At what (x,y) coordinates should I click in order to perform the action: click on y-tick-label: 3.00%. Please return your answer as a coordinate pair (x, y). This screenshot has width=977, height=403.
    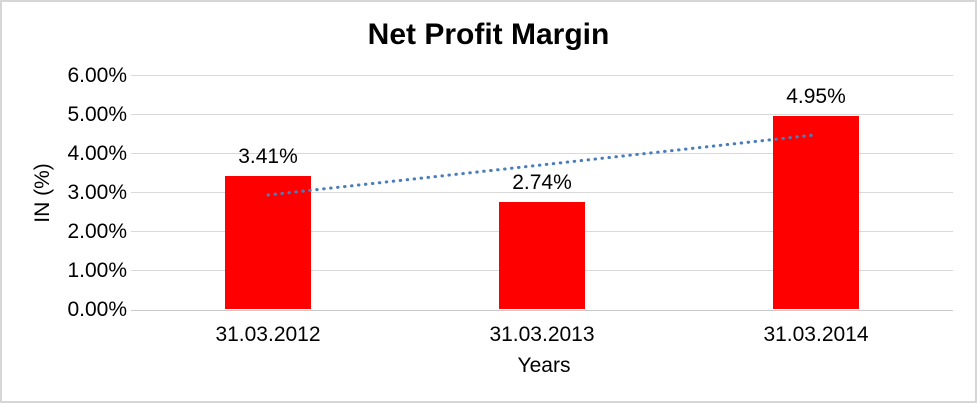
    Looking at the image, I should click on (97, 192).